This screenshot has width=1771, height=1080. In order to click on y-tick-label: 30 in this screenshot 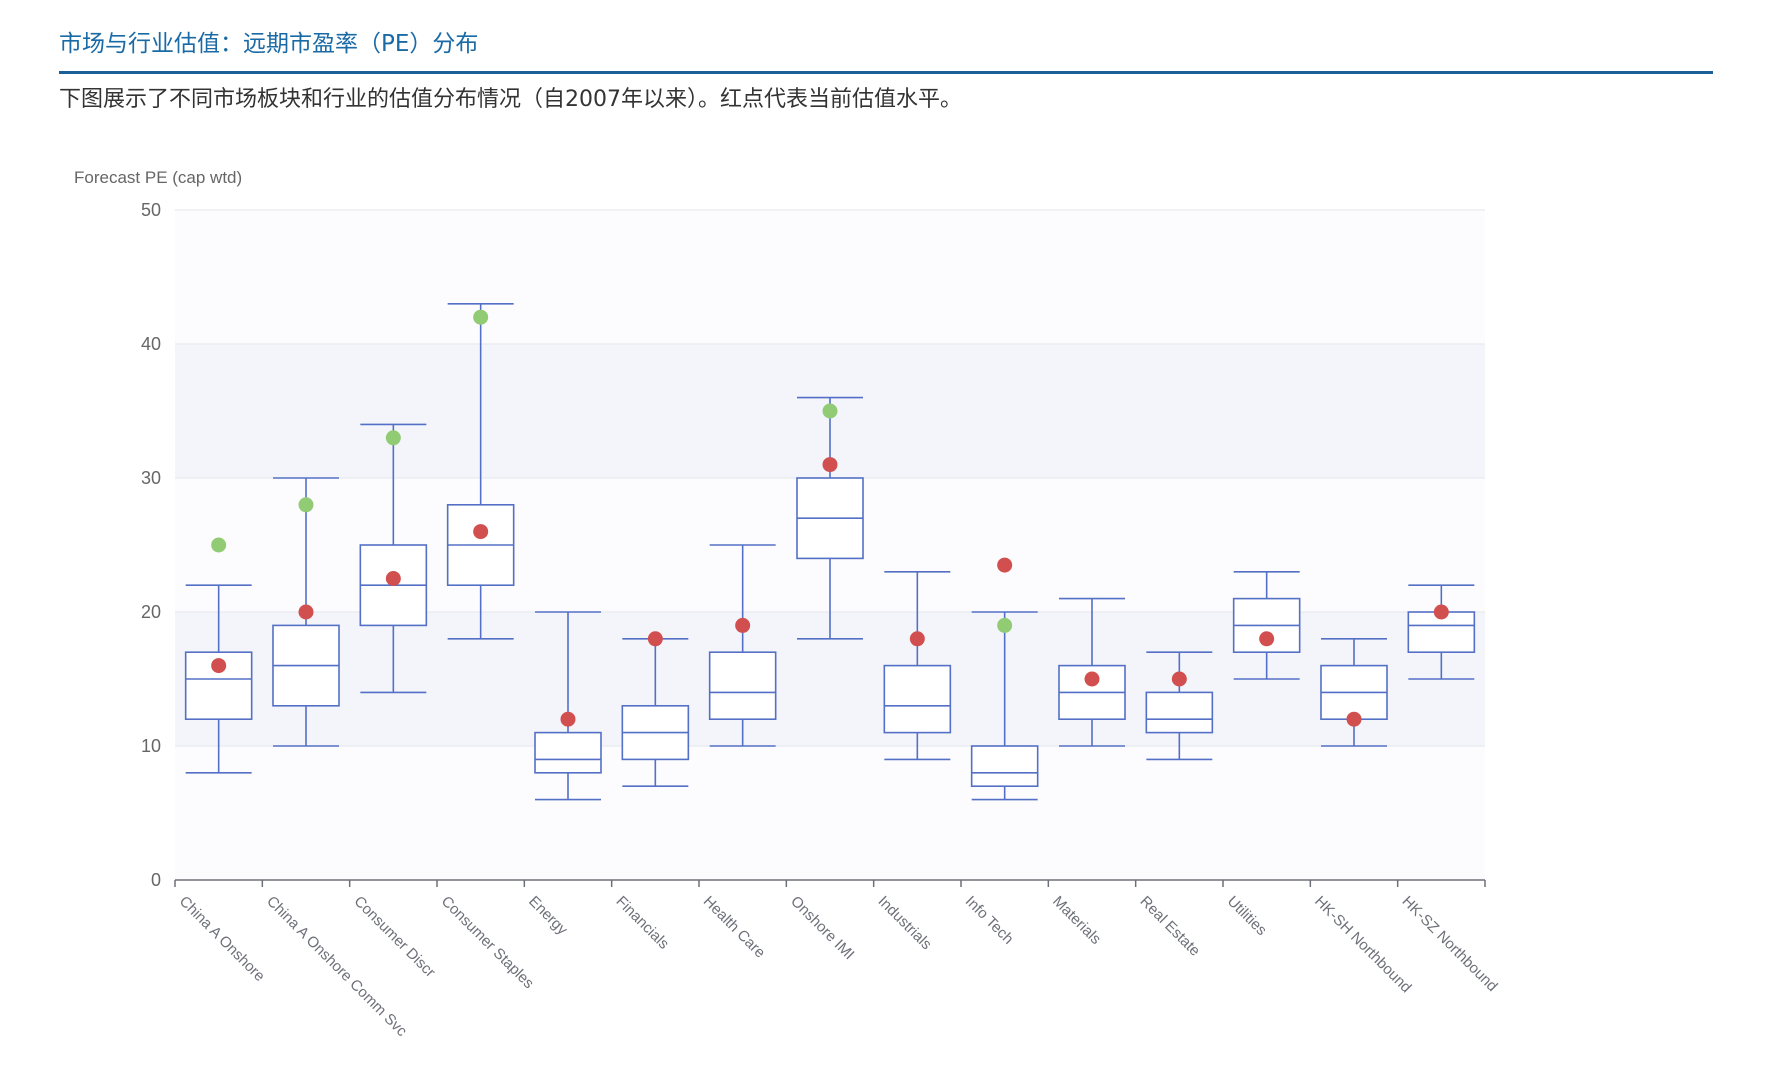, I will do `click(151, 478)`.